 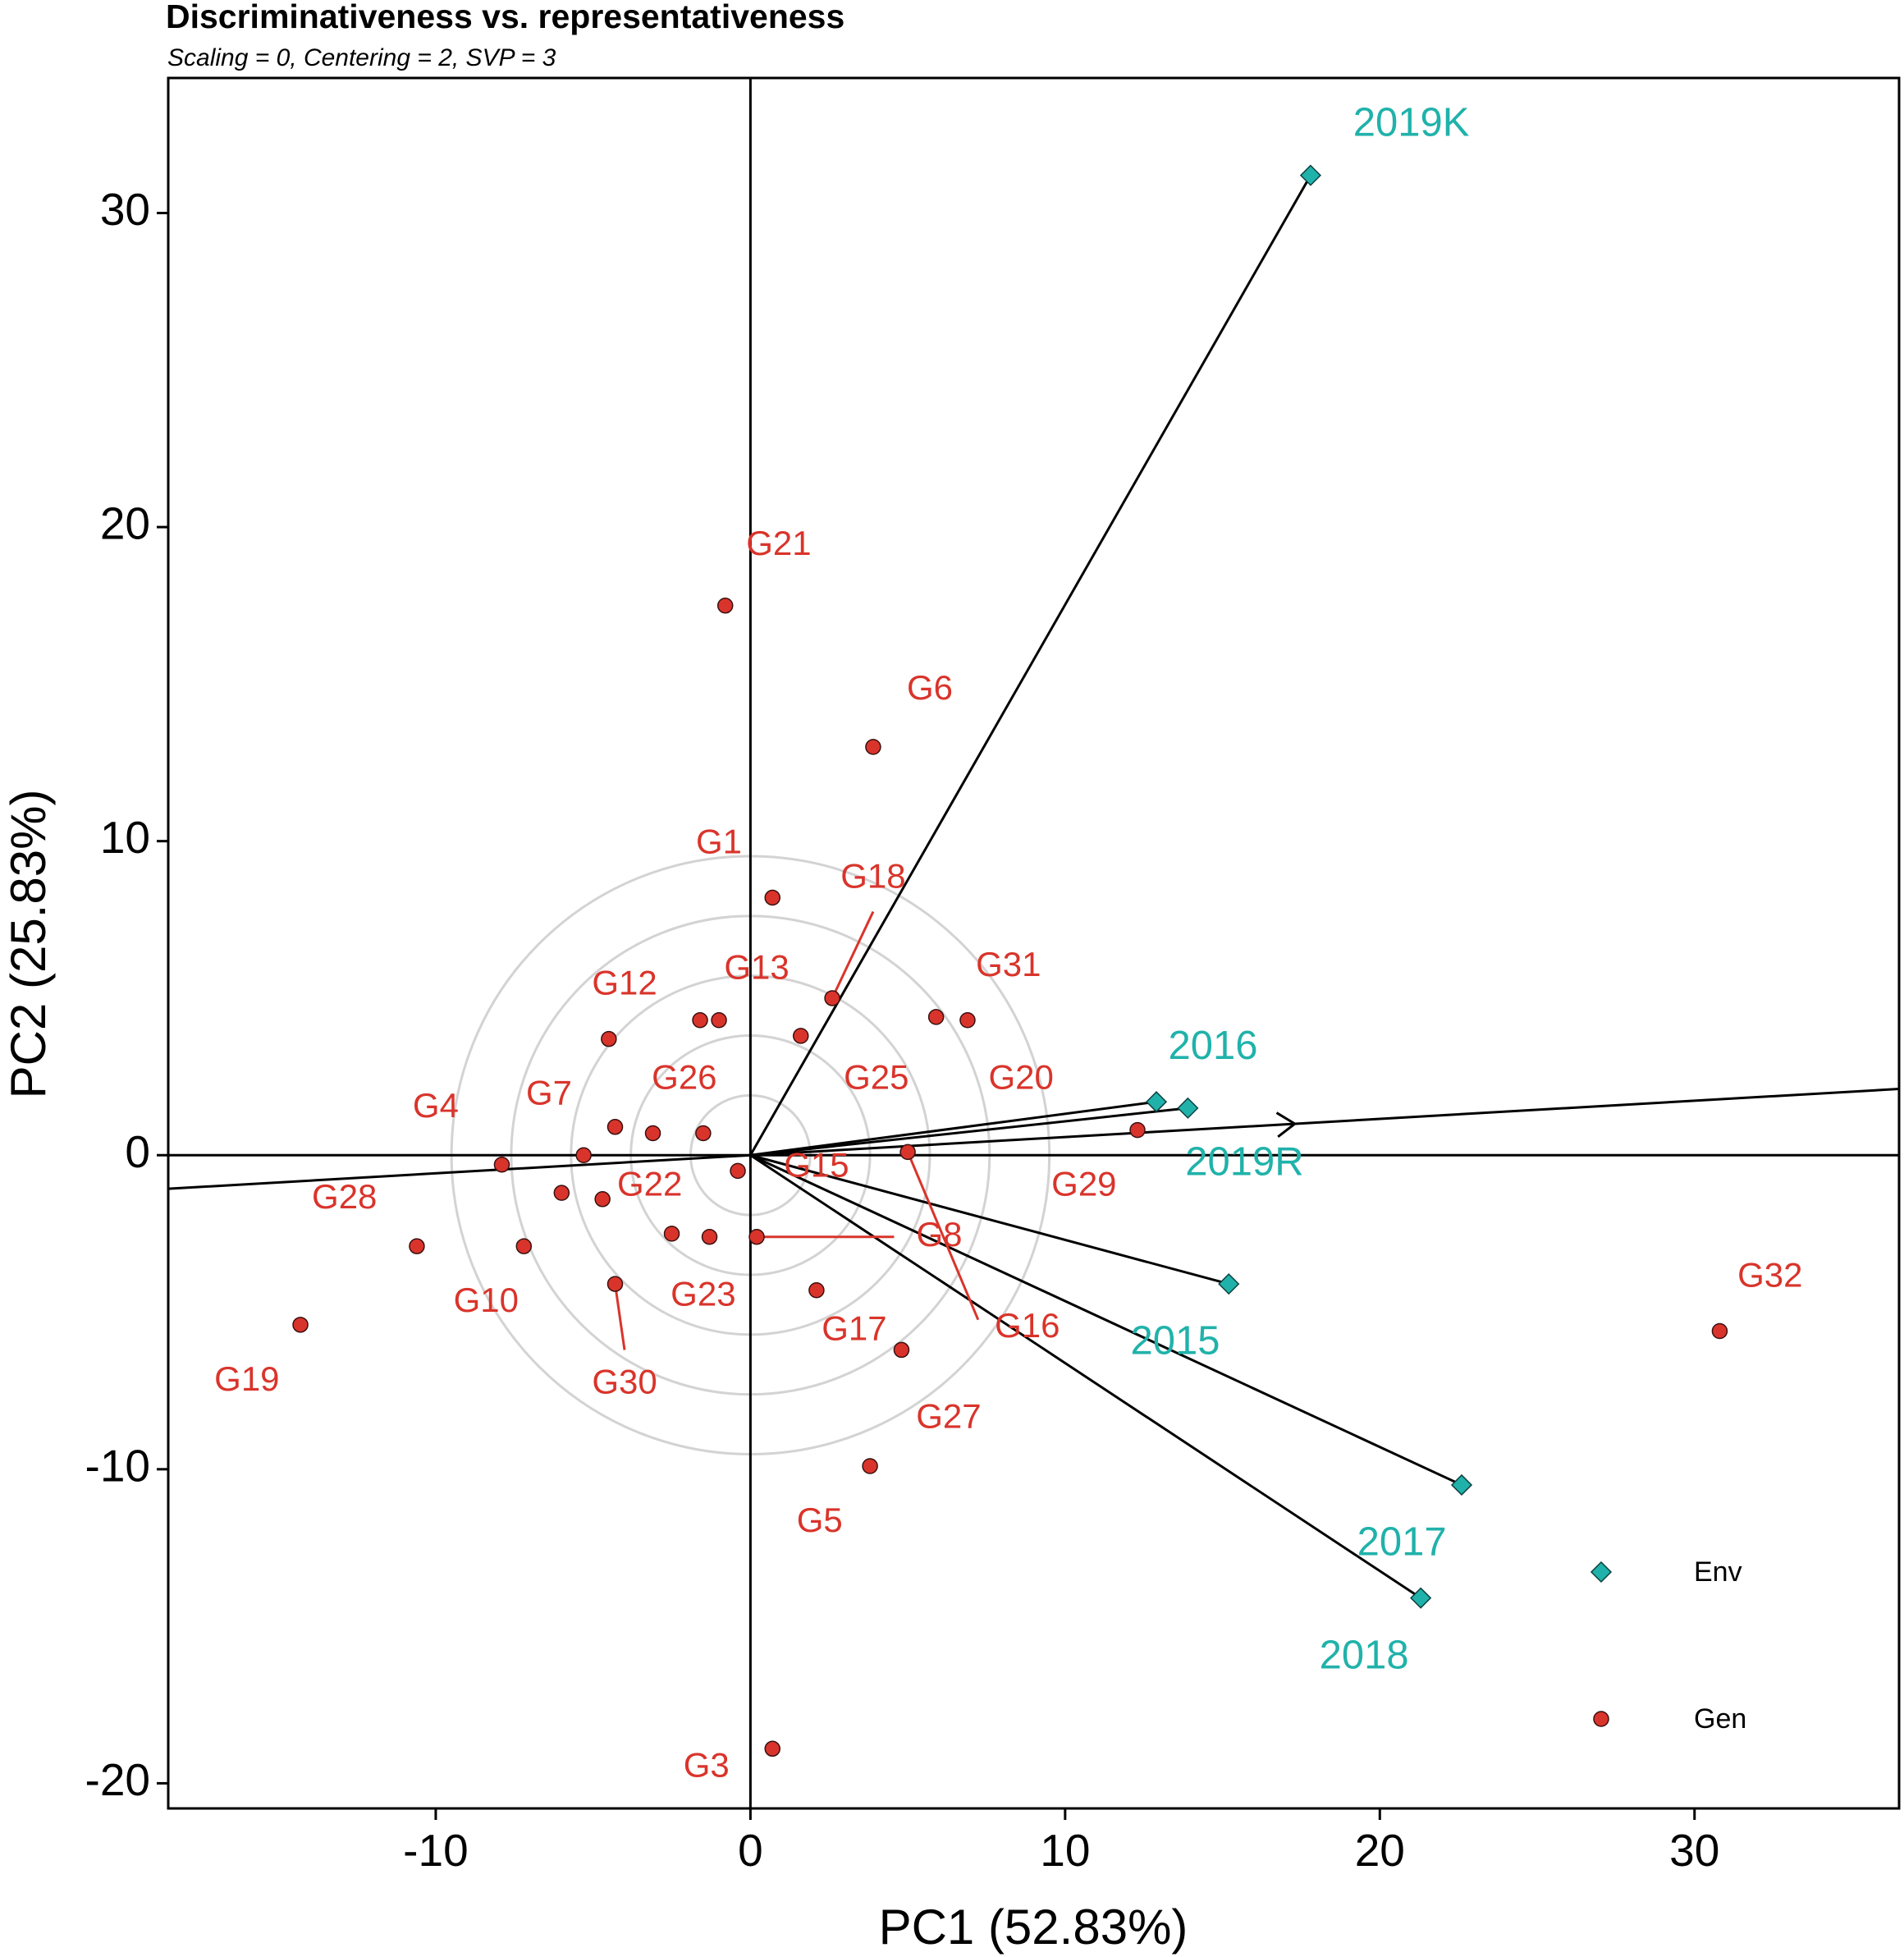 What do you see at coordinates (561, 1193) in the screenshot?
I see `gen-point-X4` at bounding box center [561, 1193].